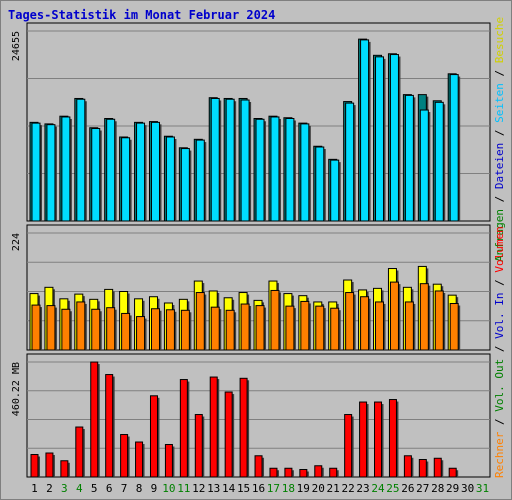 This screenshot has height=500, width=512. I want to click on x-tick-label-8: 8, so click(139, 488).